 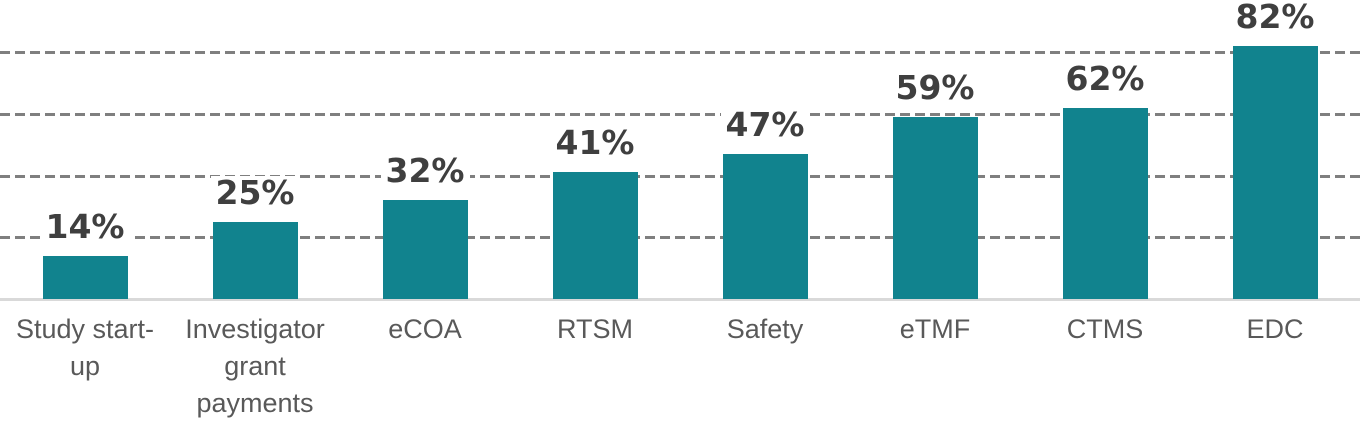 I want to click on category-label: RTSM, so click(x=594, y=329).